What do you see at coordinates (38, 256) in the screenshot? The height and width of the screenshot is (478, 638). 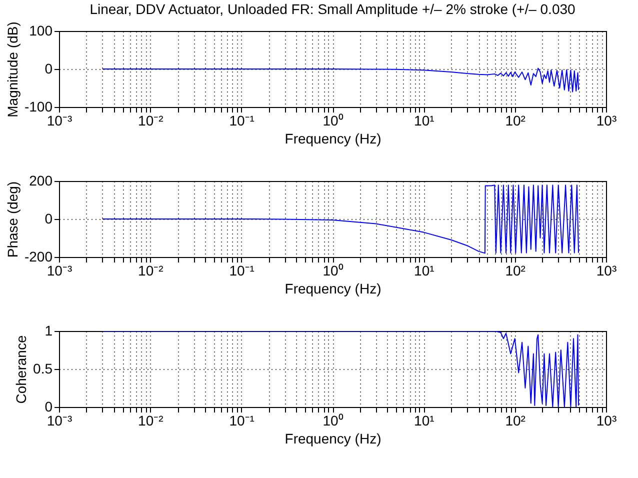 I see `y-tick-label: -200` at bounding box center [38, 256].